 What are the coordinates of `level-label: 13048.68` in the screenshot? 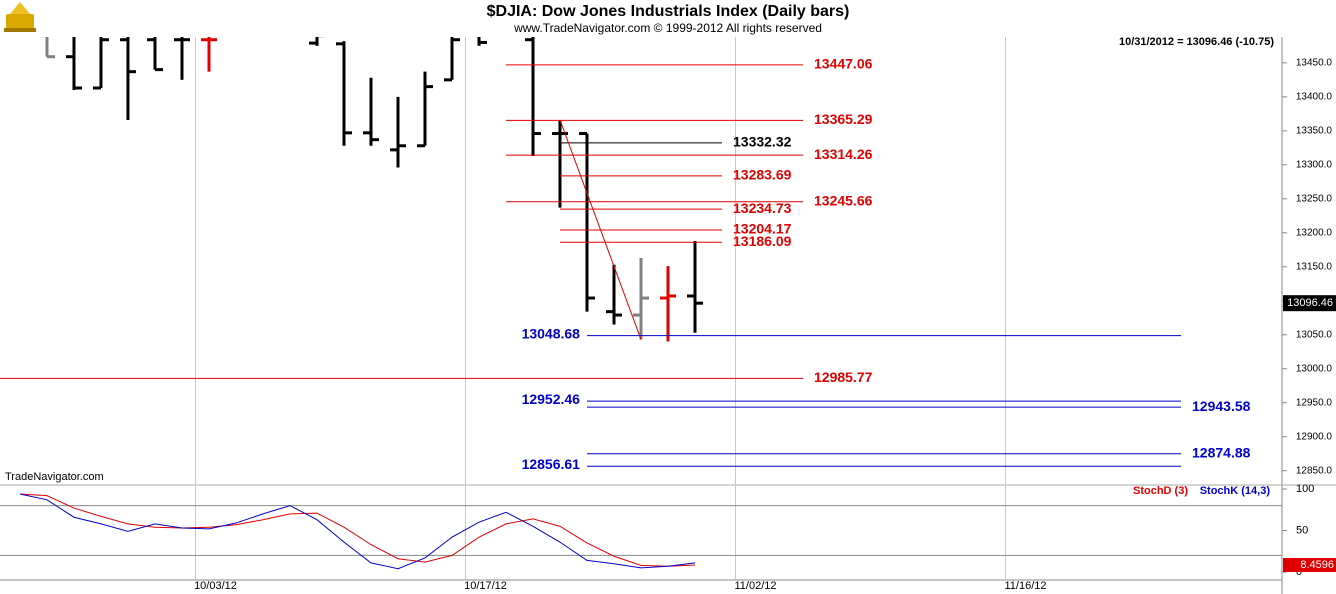 It's located at (551, 333).